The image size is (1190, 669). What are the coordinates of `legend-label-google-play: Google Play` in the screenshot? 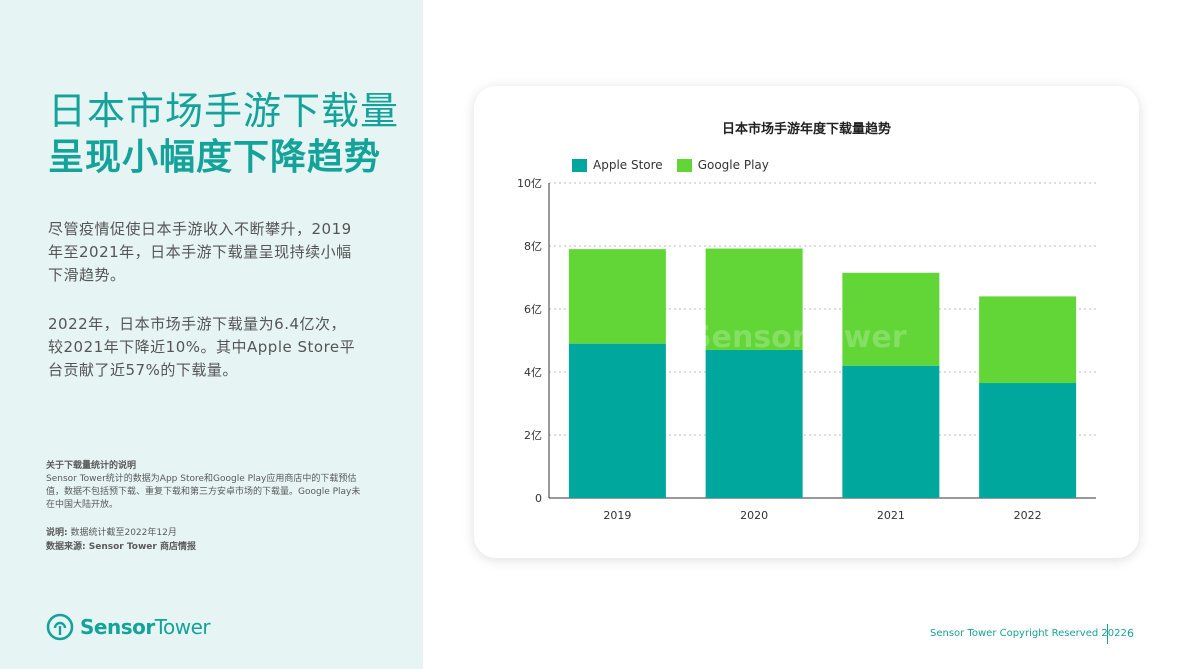 It's located at (733, 165).